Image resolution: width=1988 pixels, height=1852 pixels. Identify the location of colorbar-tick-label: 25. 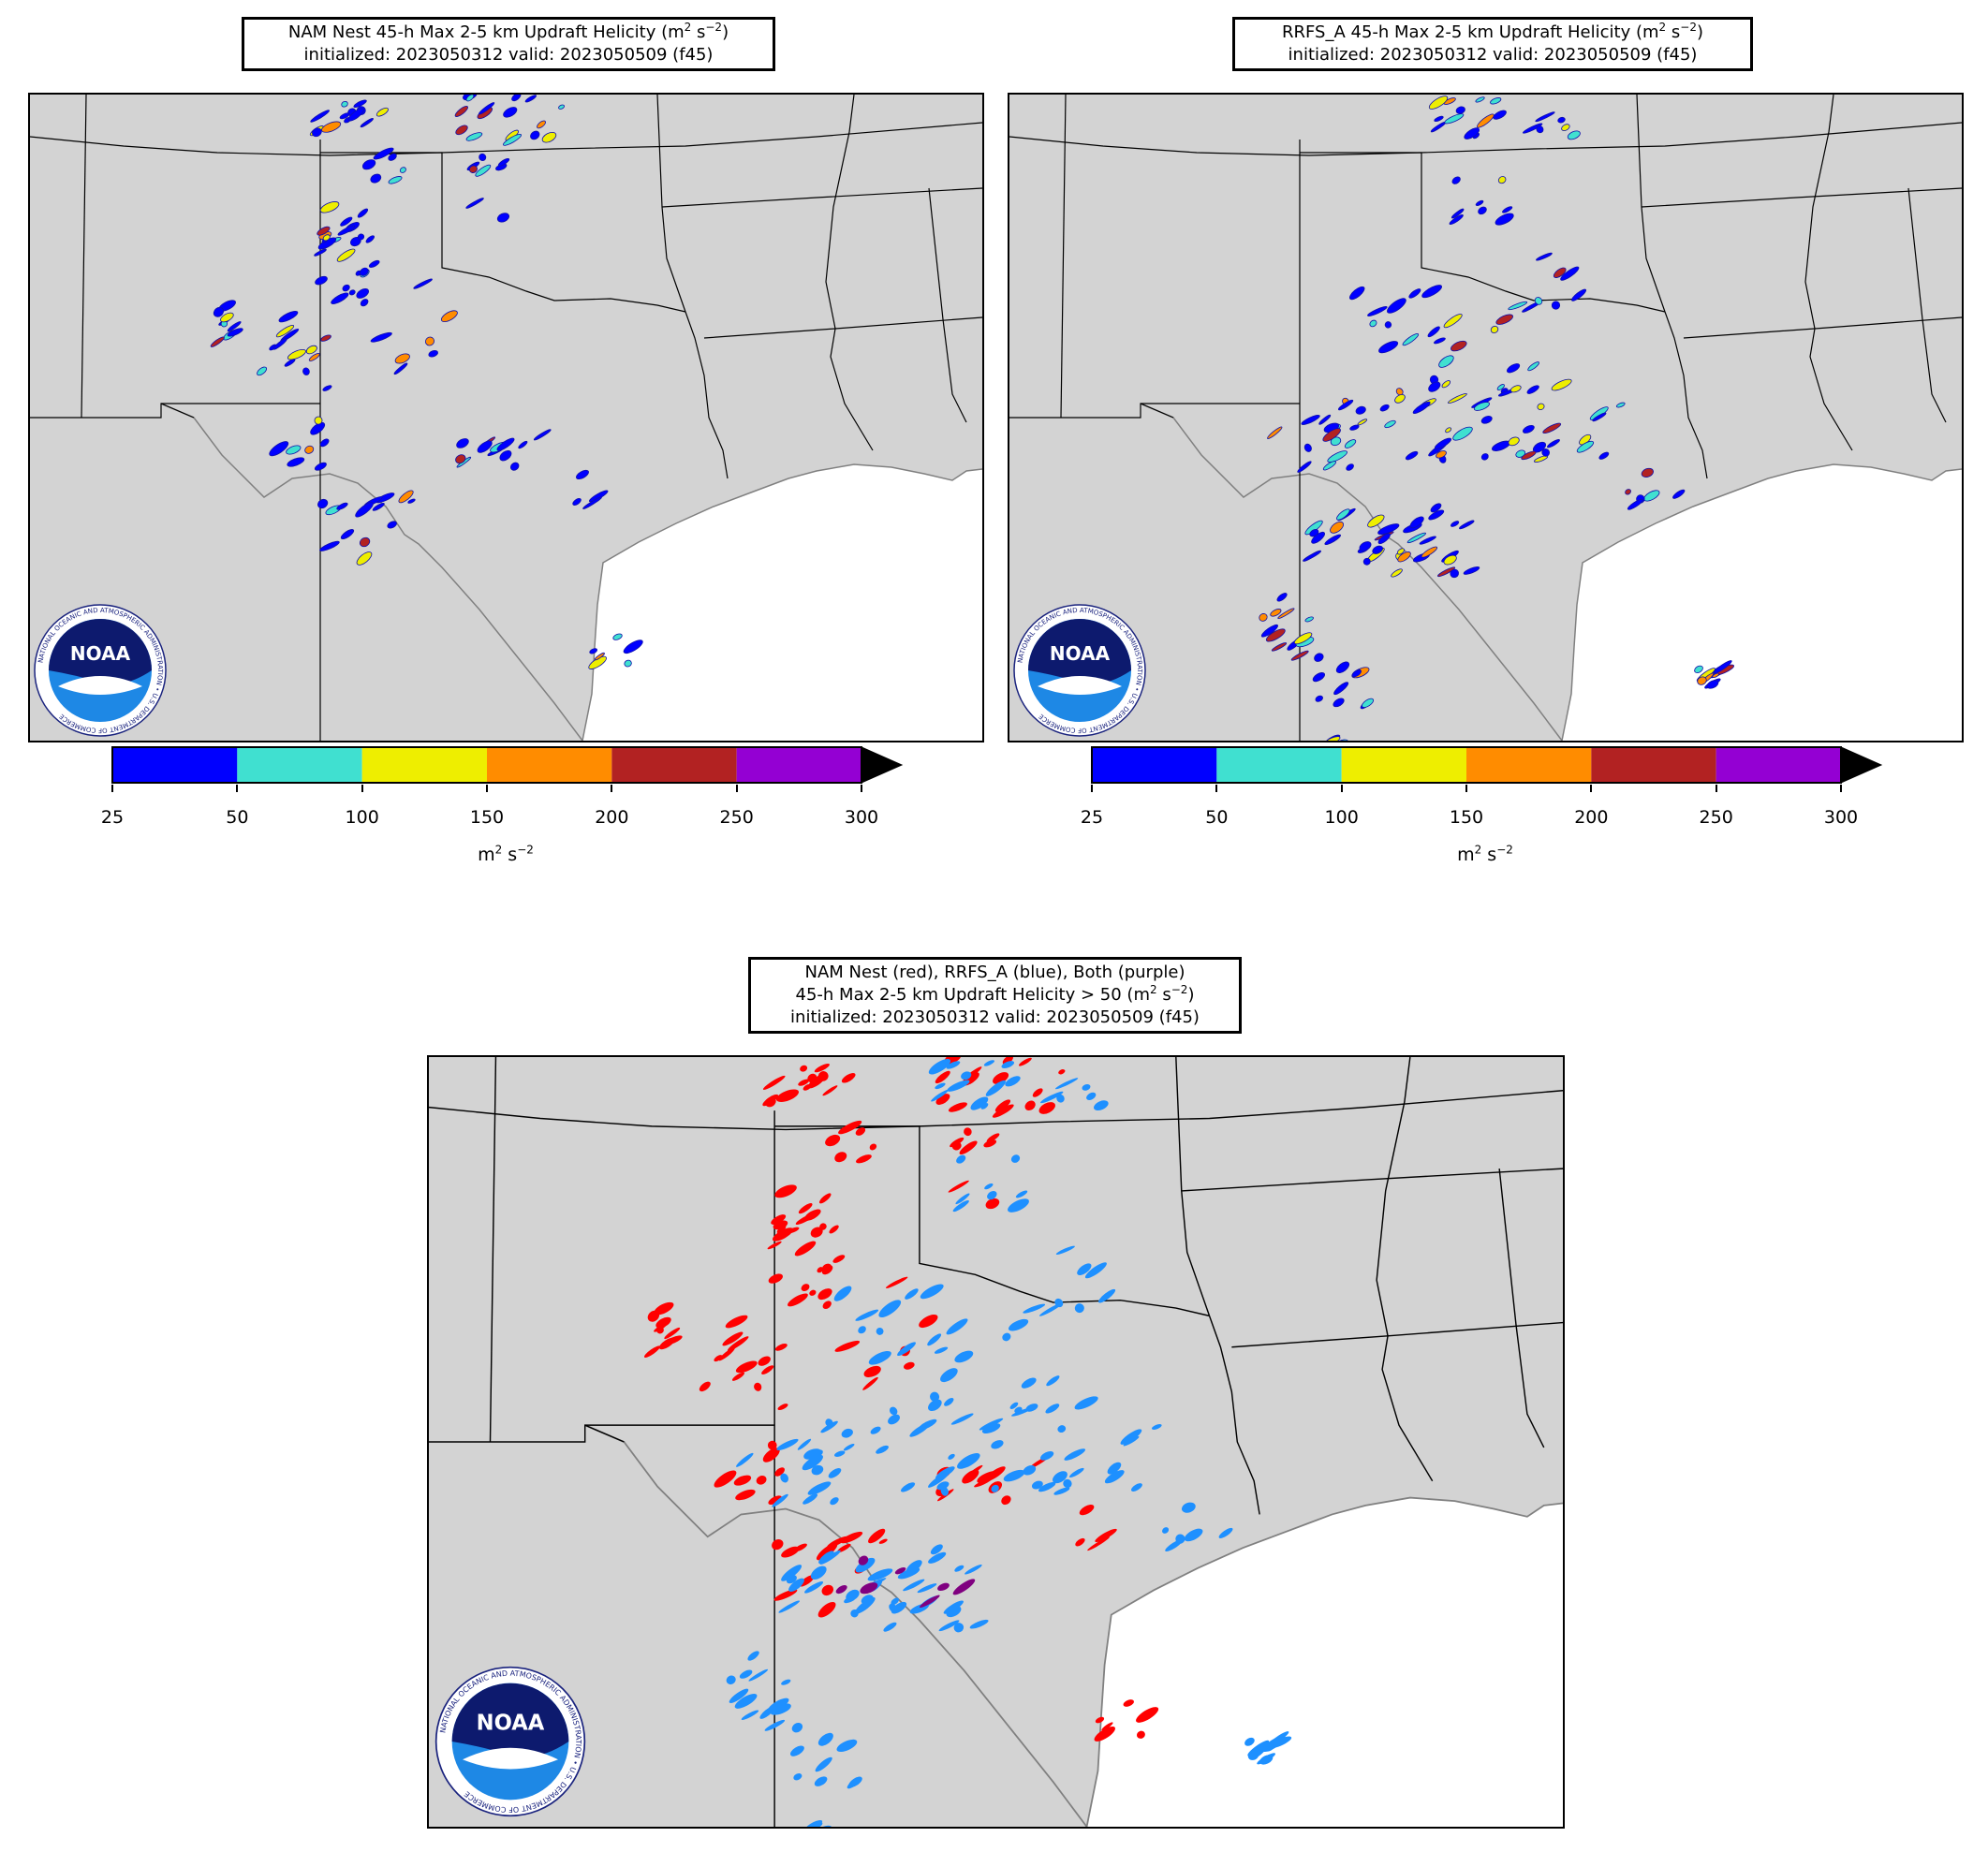
(112, 817).